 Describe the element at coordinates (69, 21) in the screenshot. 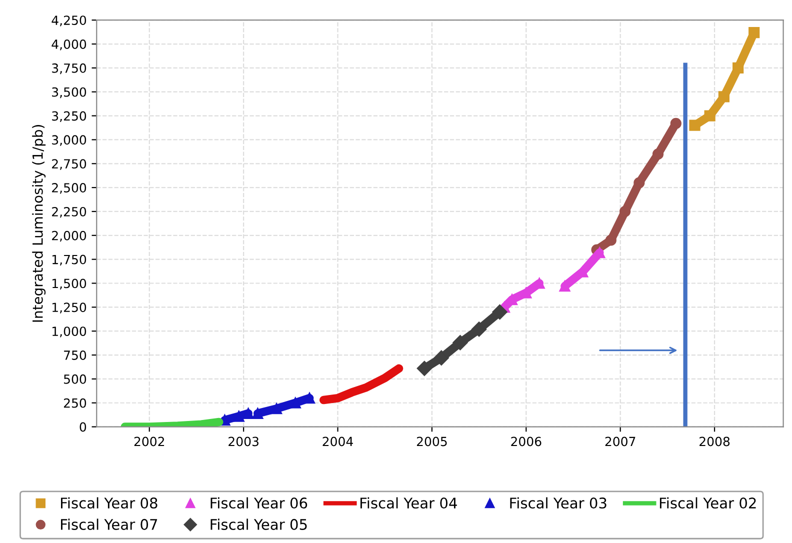

I see `y-tick-label: 4,250` at that location.